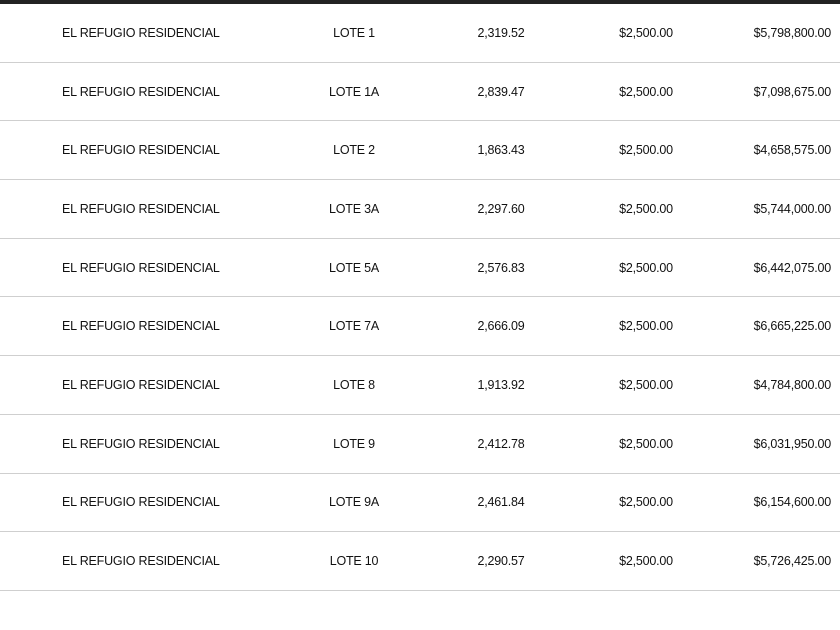 The image size is (840, 630). Describe the element at coordinates (501, 443) in the screenshot. I see `area-cell: 2,412.78` at that location.